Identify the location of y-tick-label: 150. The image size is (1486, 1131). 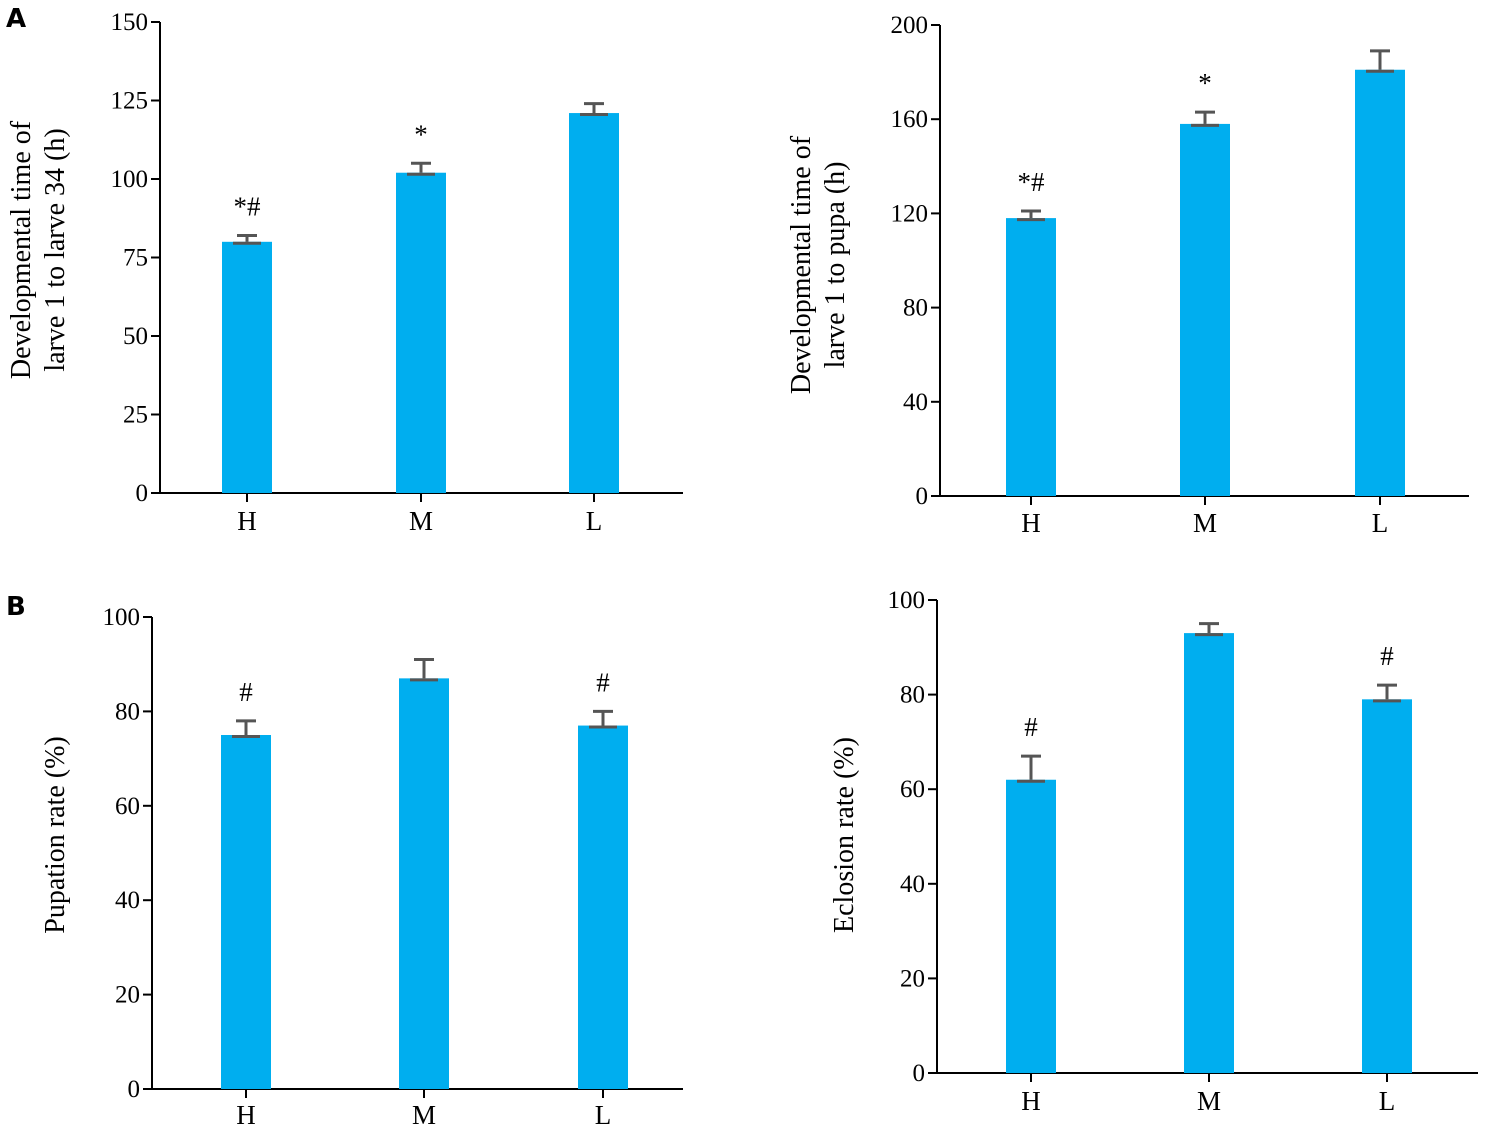
(130, 22).